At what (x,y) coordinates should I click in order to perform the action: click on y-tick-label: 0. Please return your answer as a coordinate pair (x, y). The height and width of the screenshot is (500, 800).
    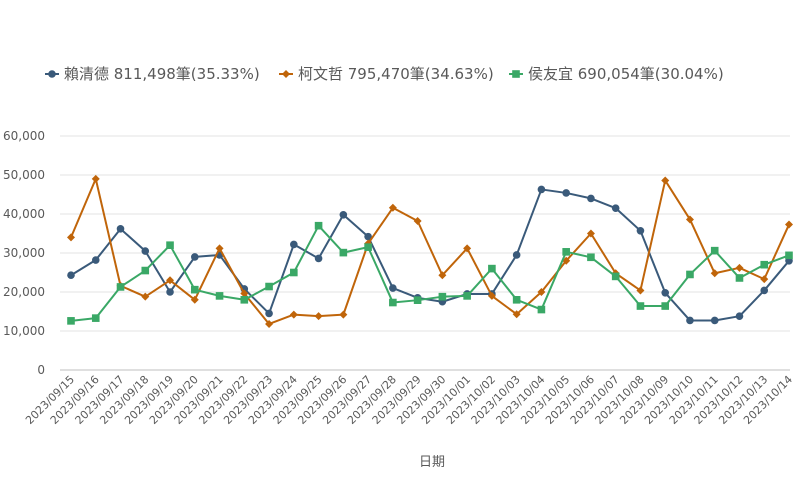
    Looking at the image, I should click on (41, 370).